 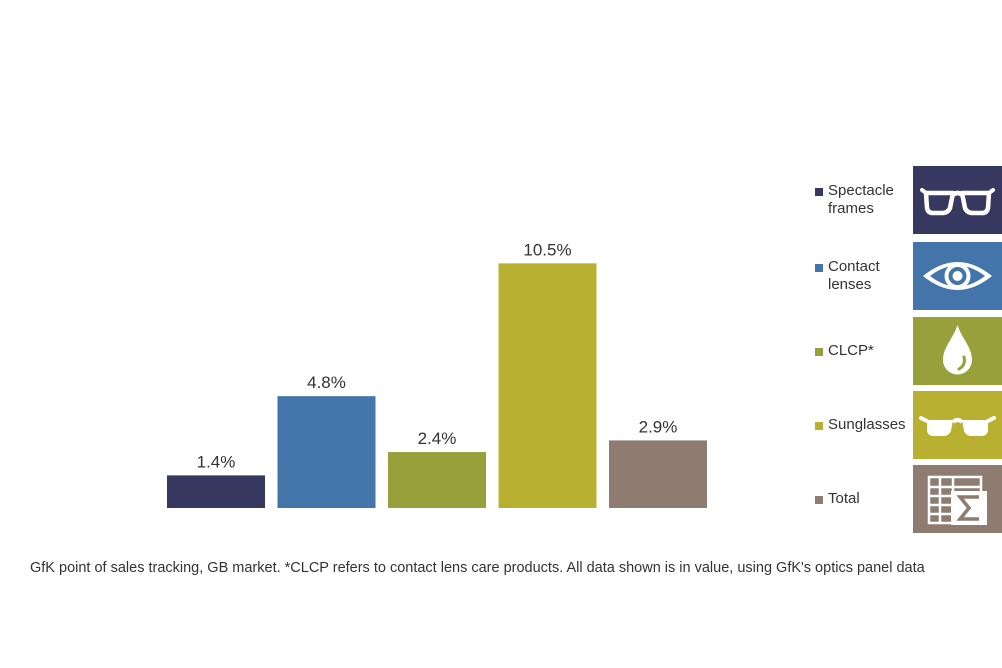 I want to click on legend-label: Sunglasses, so click(x=870, y=425).